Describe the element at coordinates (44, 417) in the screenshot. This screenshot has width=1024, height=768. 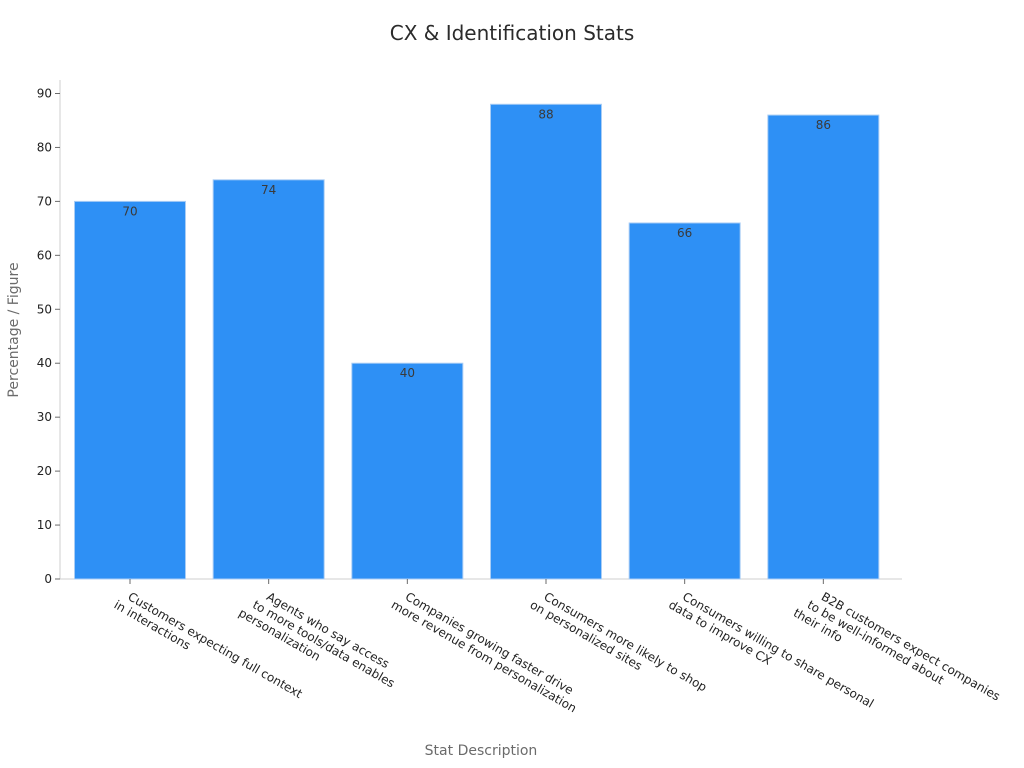
I see `y-tick-label: 30` at that location.